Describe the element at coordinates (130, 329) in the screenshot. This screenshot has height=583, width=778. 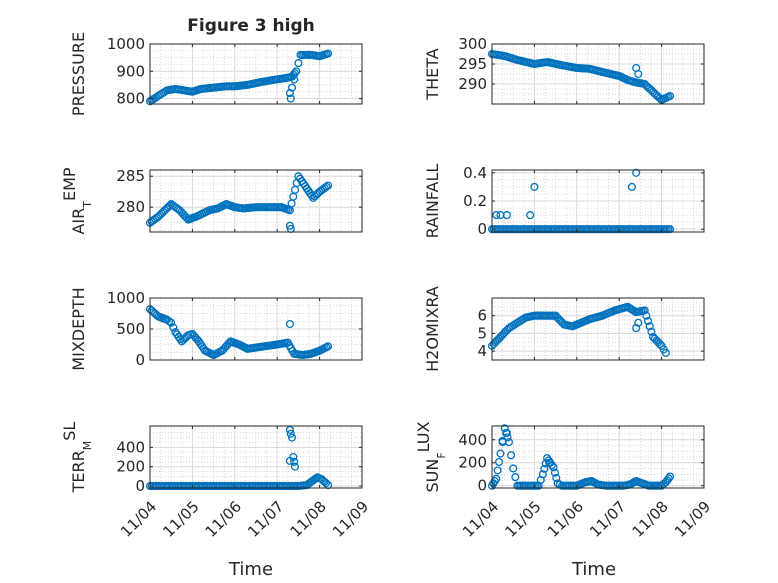
I see `y-tick-label: 500` at that location.